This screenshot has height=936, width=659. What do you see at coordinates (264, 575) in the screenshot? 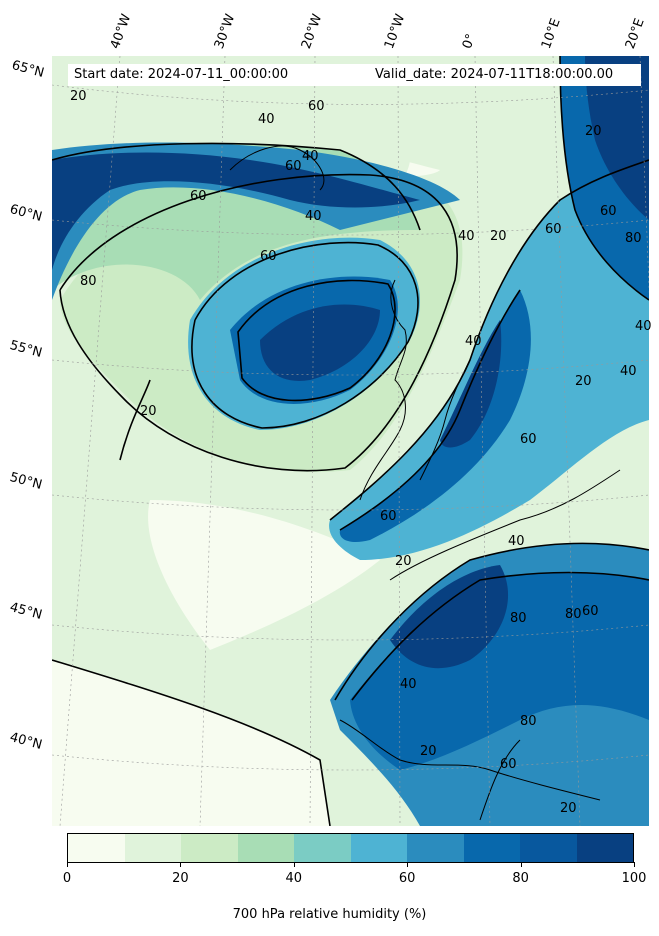
I see `humidity-dry-center` at bounding box center [264, 575].